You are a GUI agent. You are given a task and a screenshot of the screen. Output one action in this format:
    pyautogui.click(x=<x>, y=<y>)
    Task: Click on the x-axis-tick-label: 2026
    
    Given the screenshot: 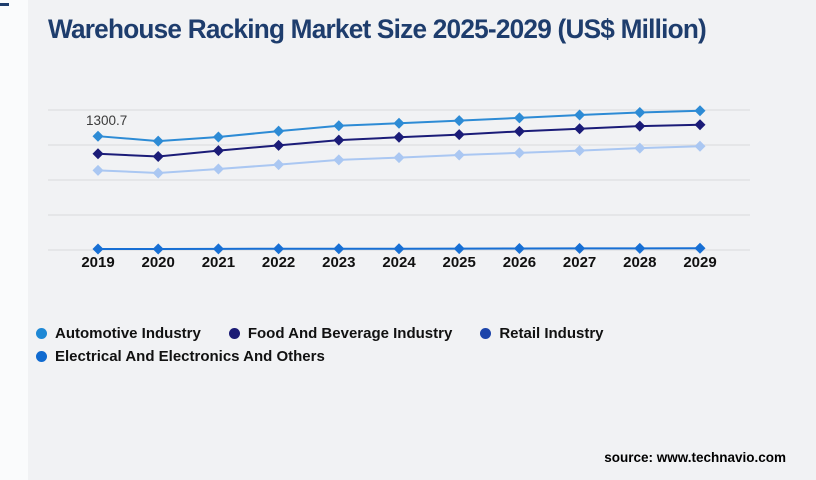 What is the action you would take?
    pyautogui.click(x=519, y=262)
    